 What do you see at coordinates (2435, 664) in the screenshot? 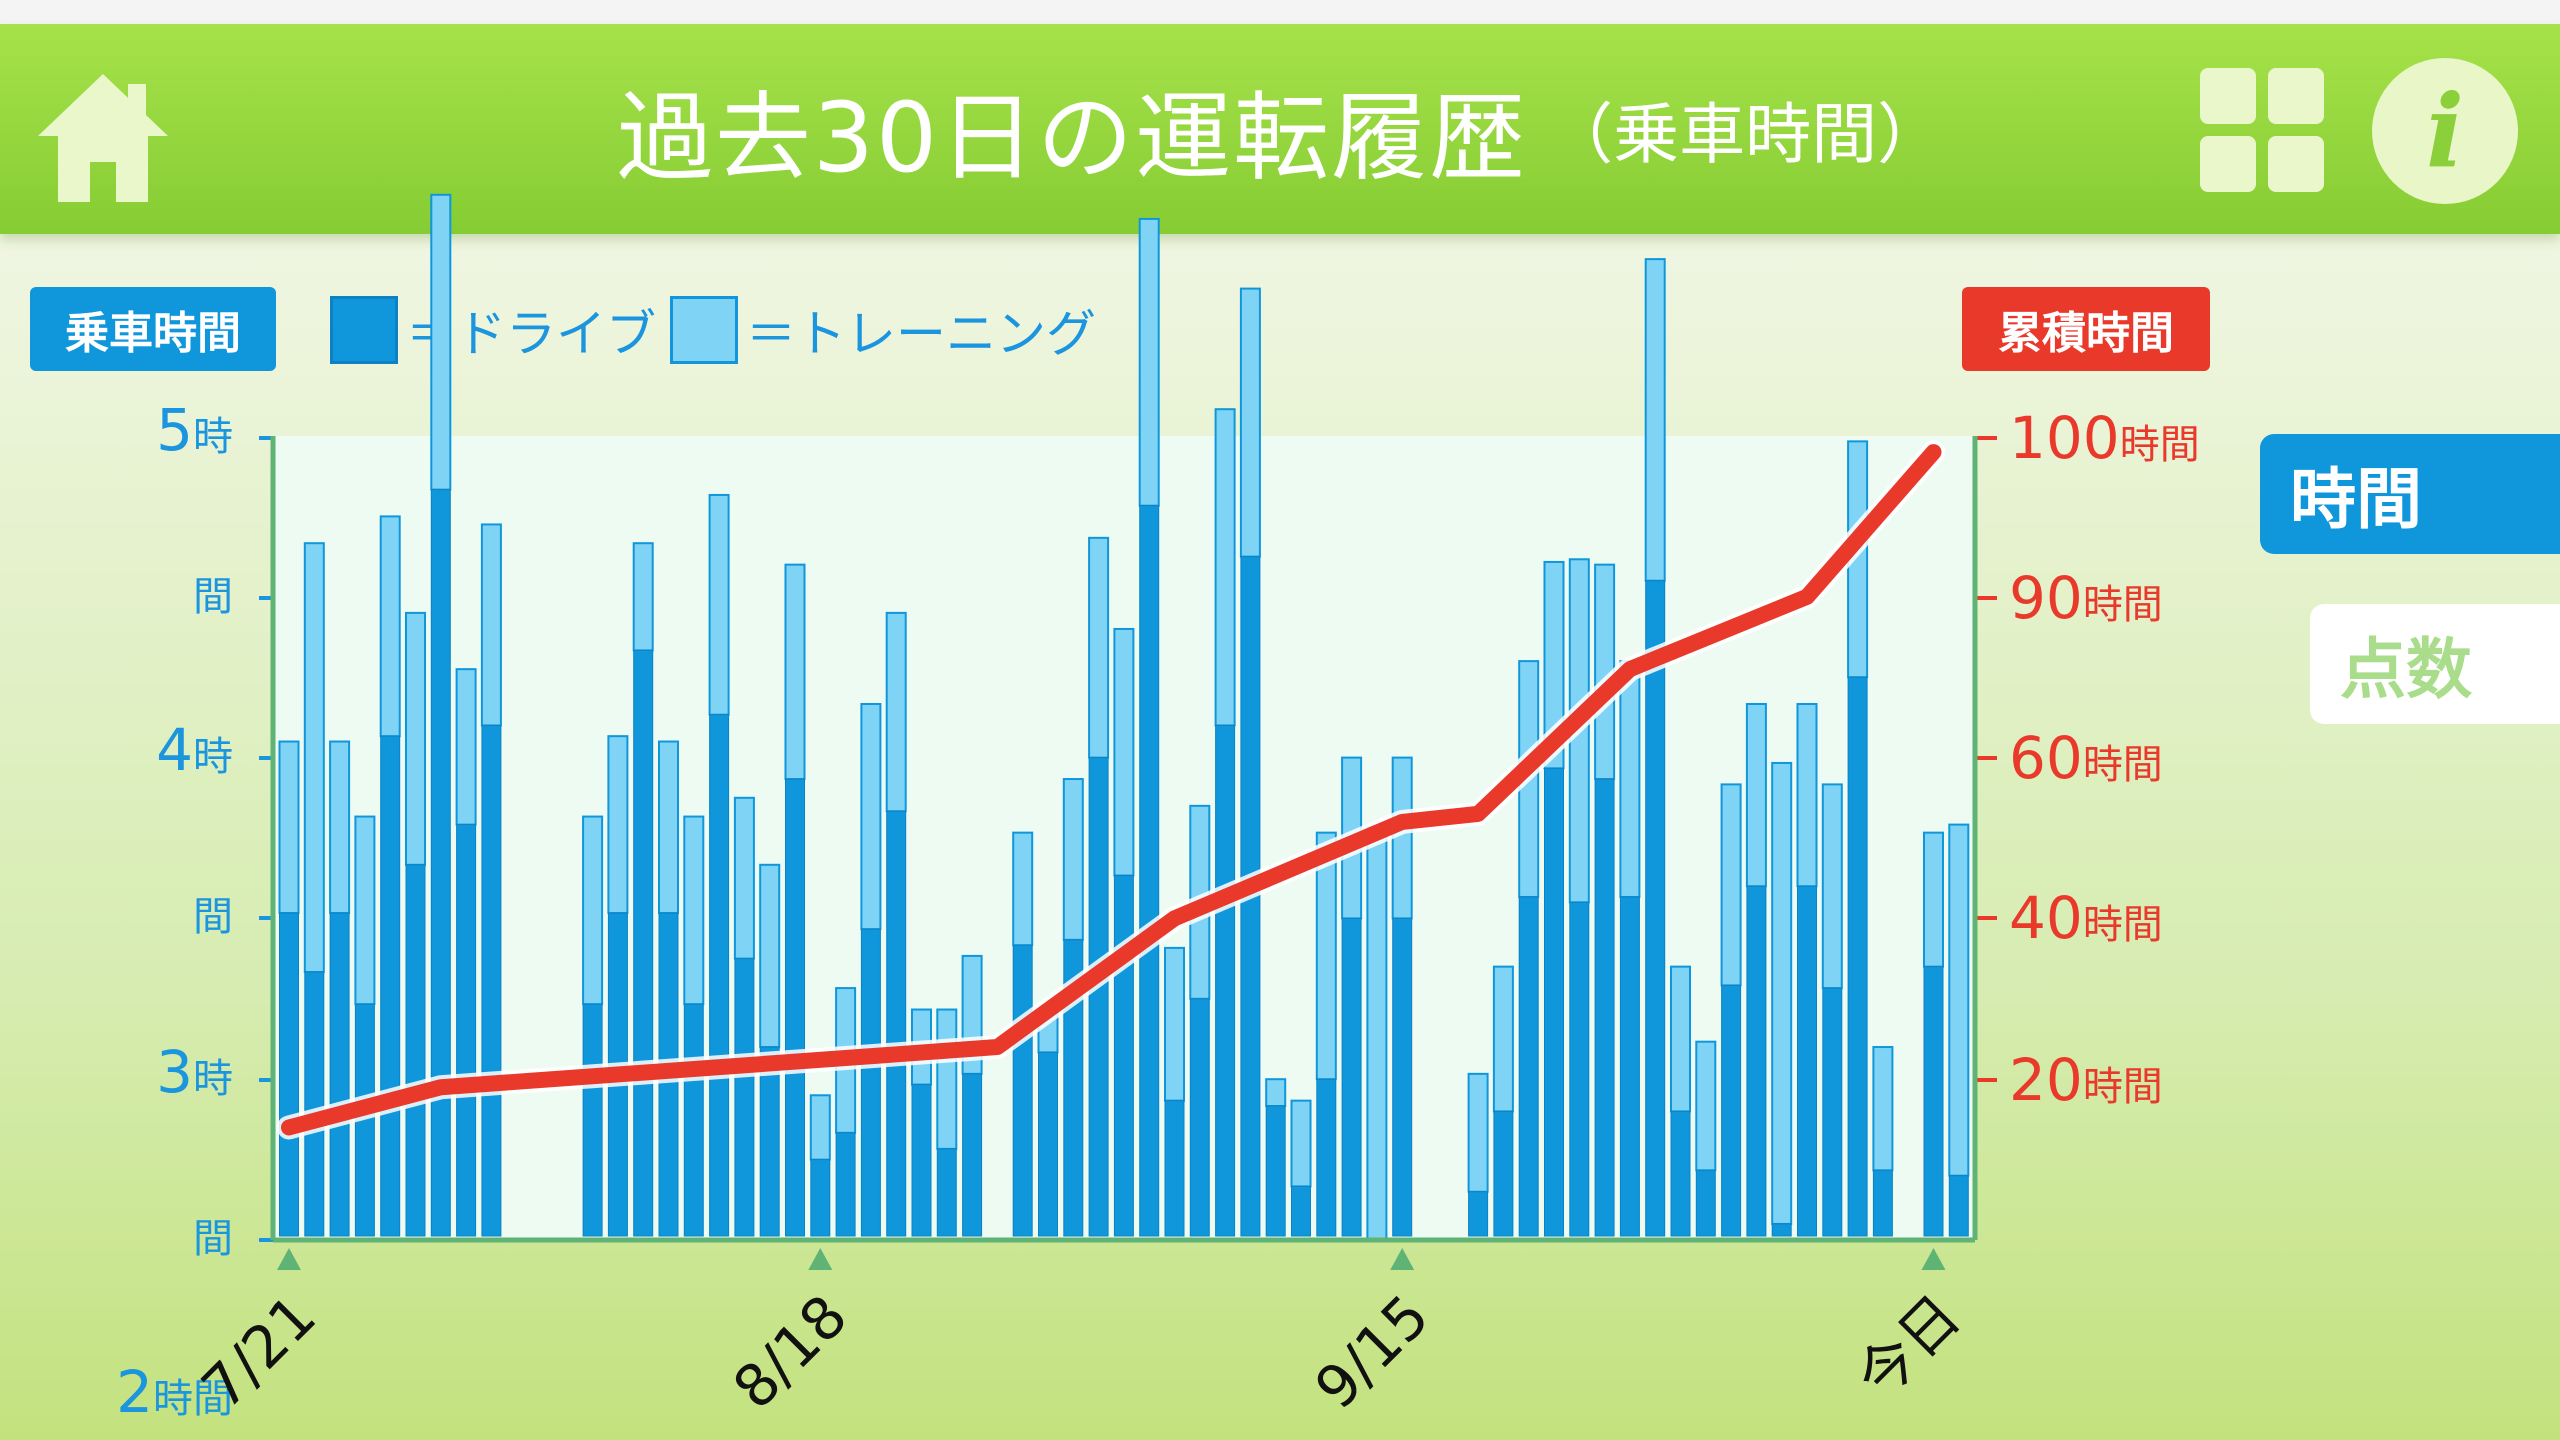
I see `tab-score: 点数` at bounding box center [2435, 664].